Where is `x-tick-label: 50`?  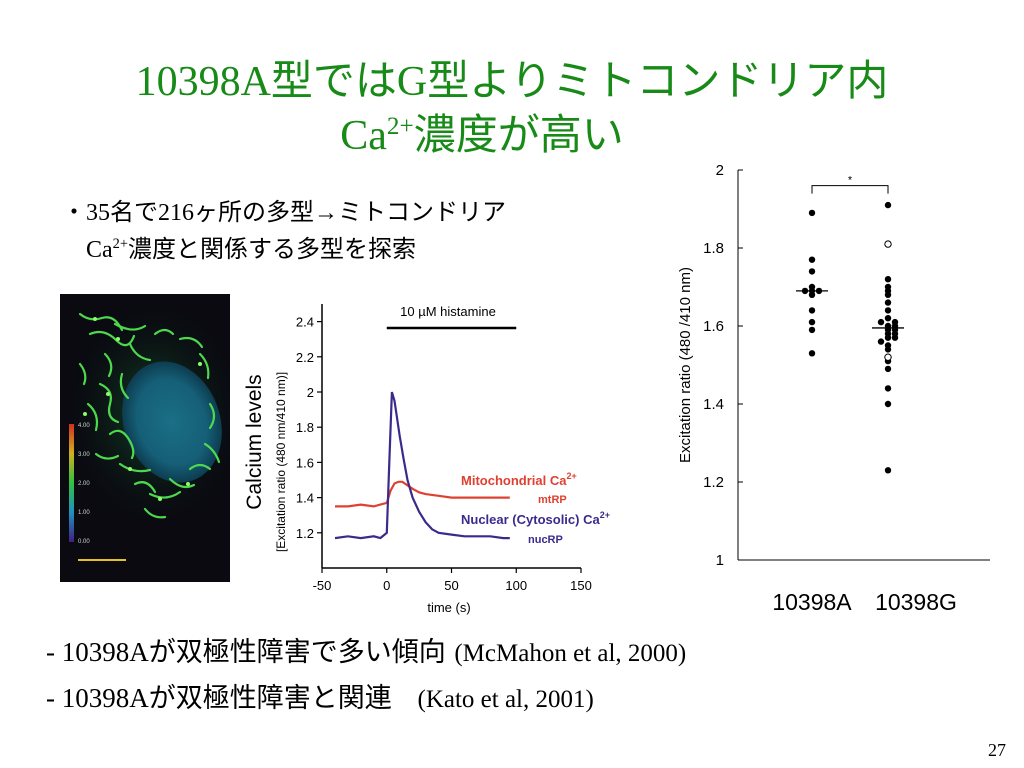 x-tick-label: 50 is located at coordinates (451, 585).